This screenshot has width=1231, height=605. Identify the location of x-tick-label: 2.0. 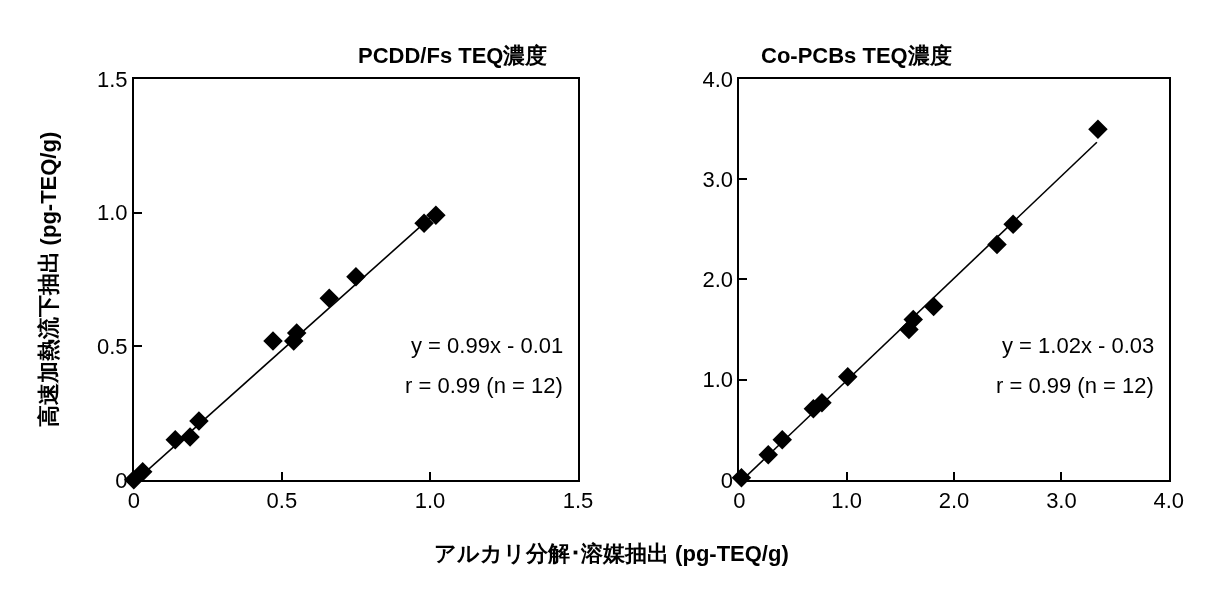
(954, 501).